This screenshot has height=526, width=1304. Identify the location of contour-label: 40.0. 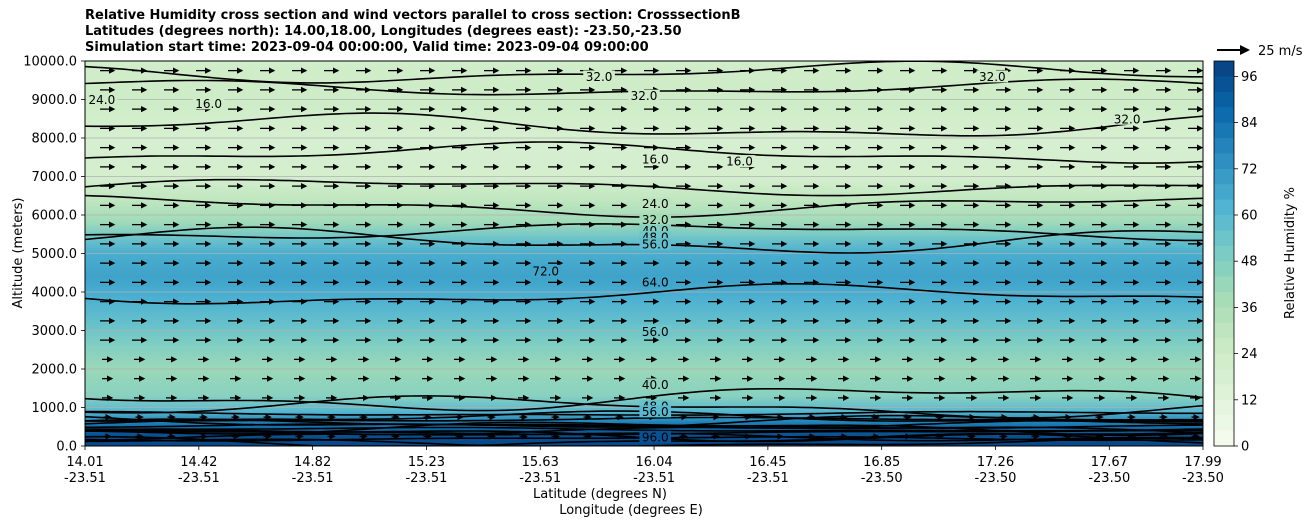
(655, 385).